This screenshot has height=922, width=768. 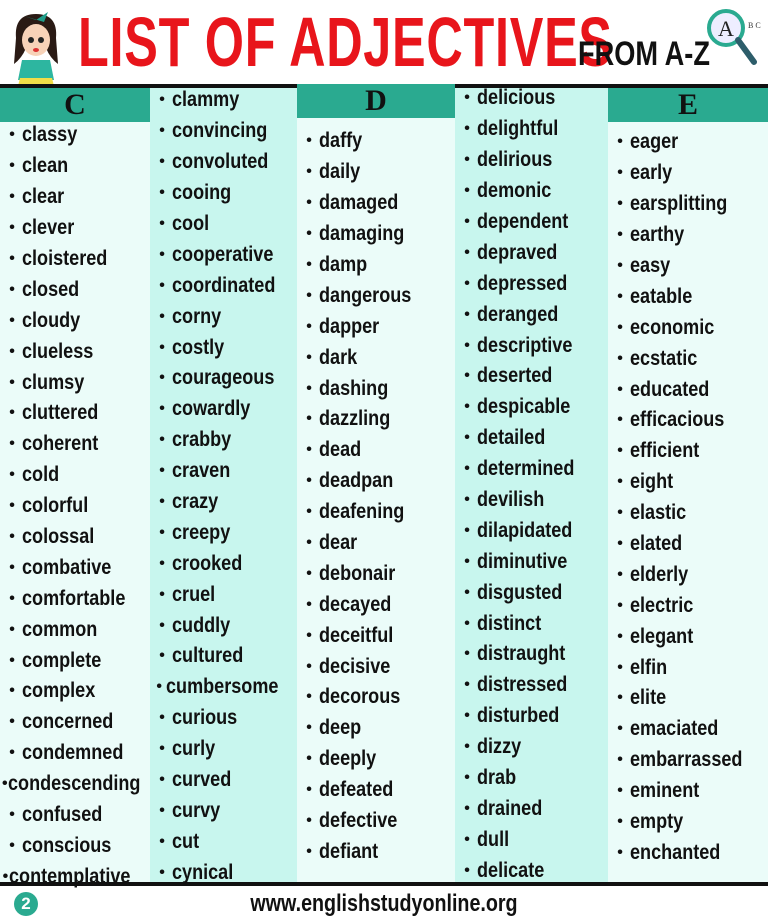 What do you see at coordinates (531, 870) in the screenshot?
I see `list-item: • delicate` at bounding box center [531, 870].